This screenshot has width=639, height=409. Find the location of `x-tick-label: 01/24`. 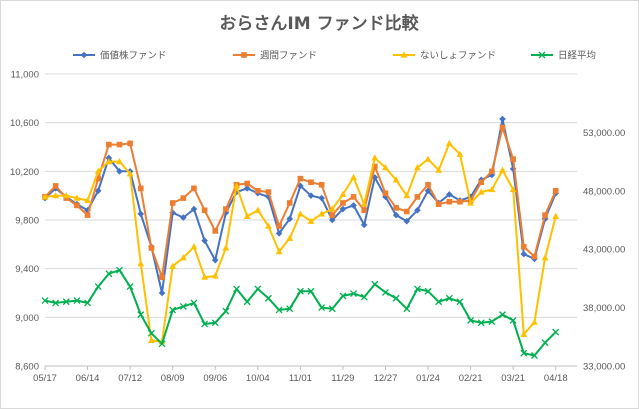

x-tick-label: 01/24 is located at coordinates (428, 378).